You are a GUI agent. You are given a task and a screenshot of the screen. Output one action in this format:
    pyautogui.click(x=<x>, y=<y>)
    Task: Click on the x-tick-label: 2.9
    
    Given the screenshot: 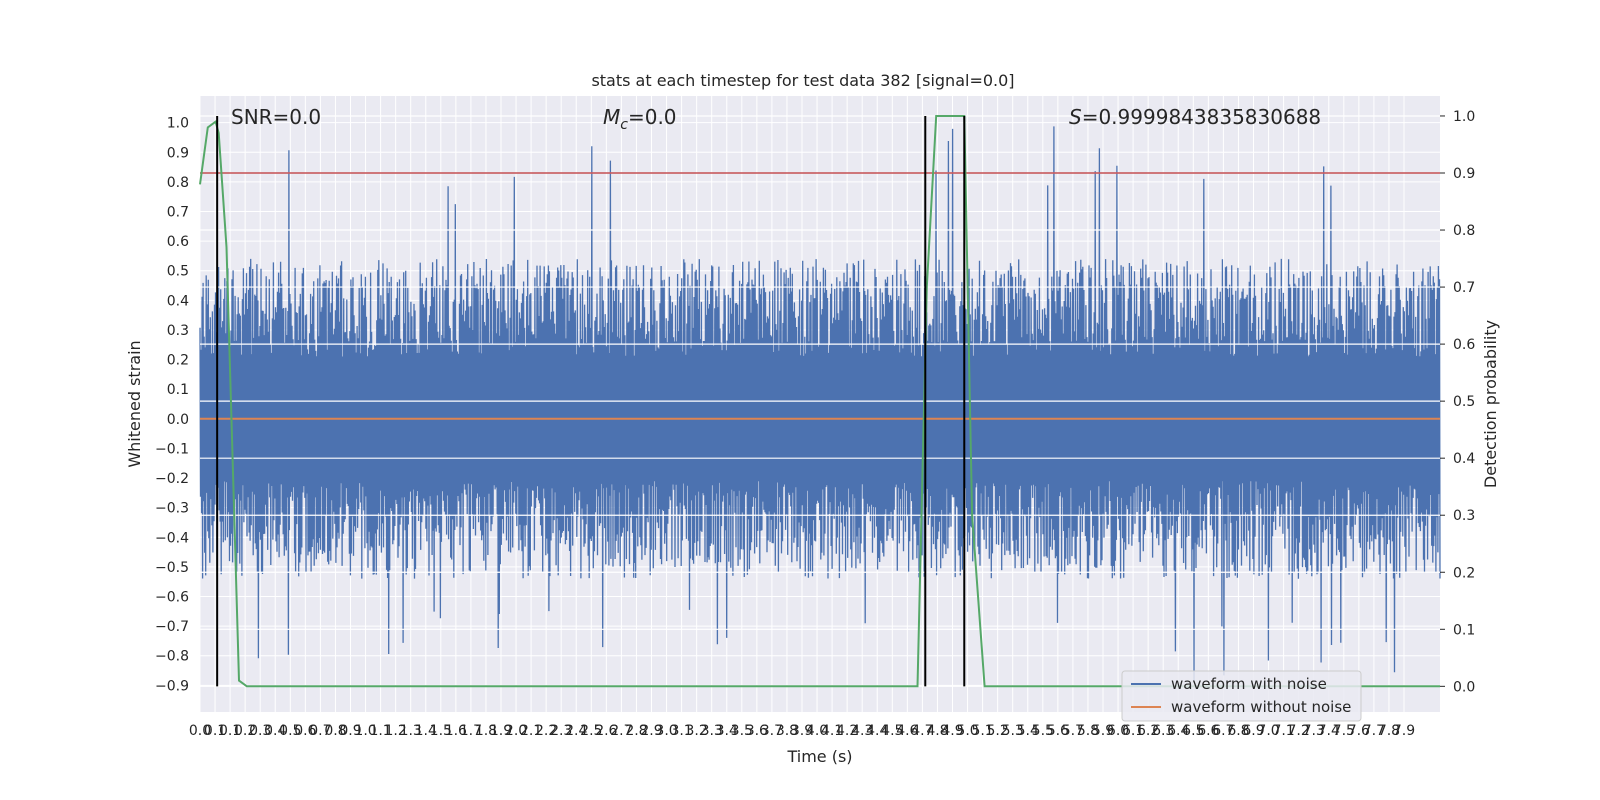 What is the action you would take?
    pyautogui.click(x=651, y=731)
    